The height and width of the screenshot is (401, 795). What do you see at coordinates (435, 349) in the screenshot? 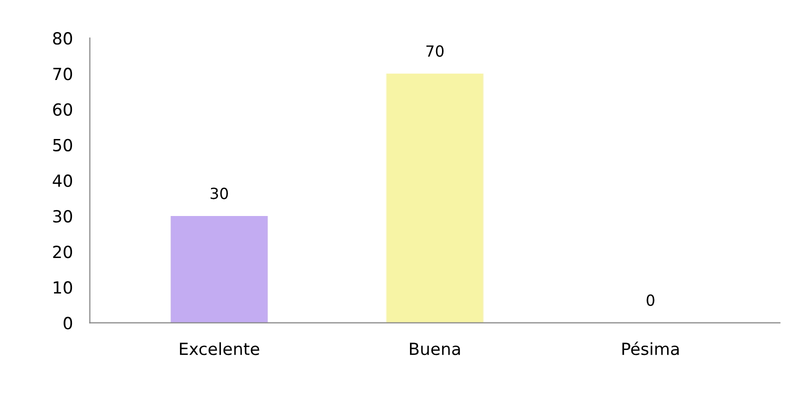
I see `x-tick-label: Buena` at bounding box center [435, 349].